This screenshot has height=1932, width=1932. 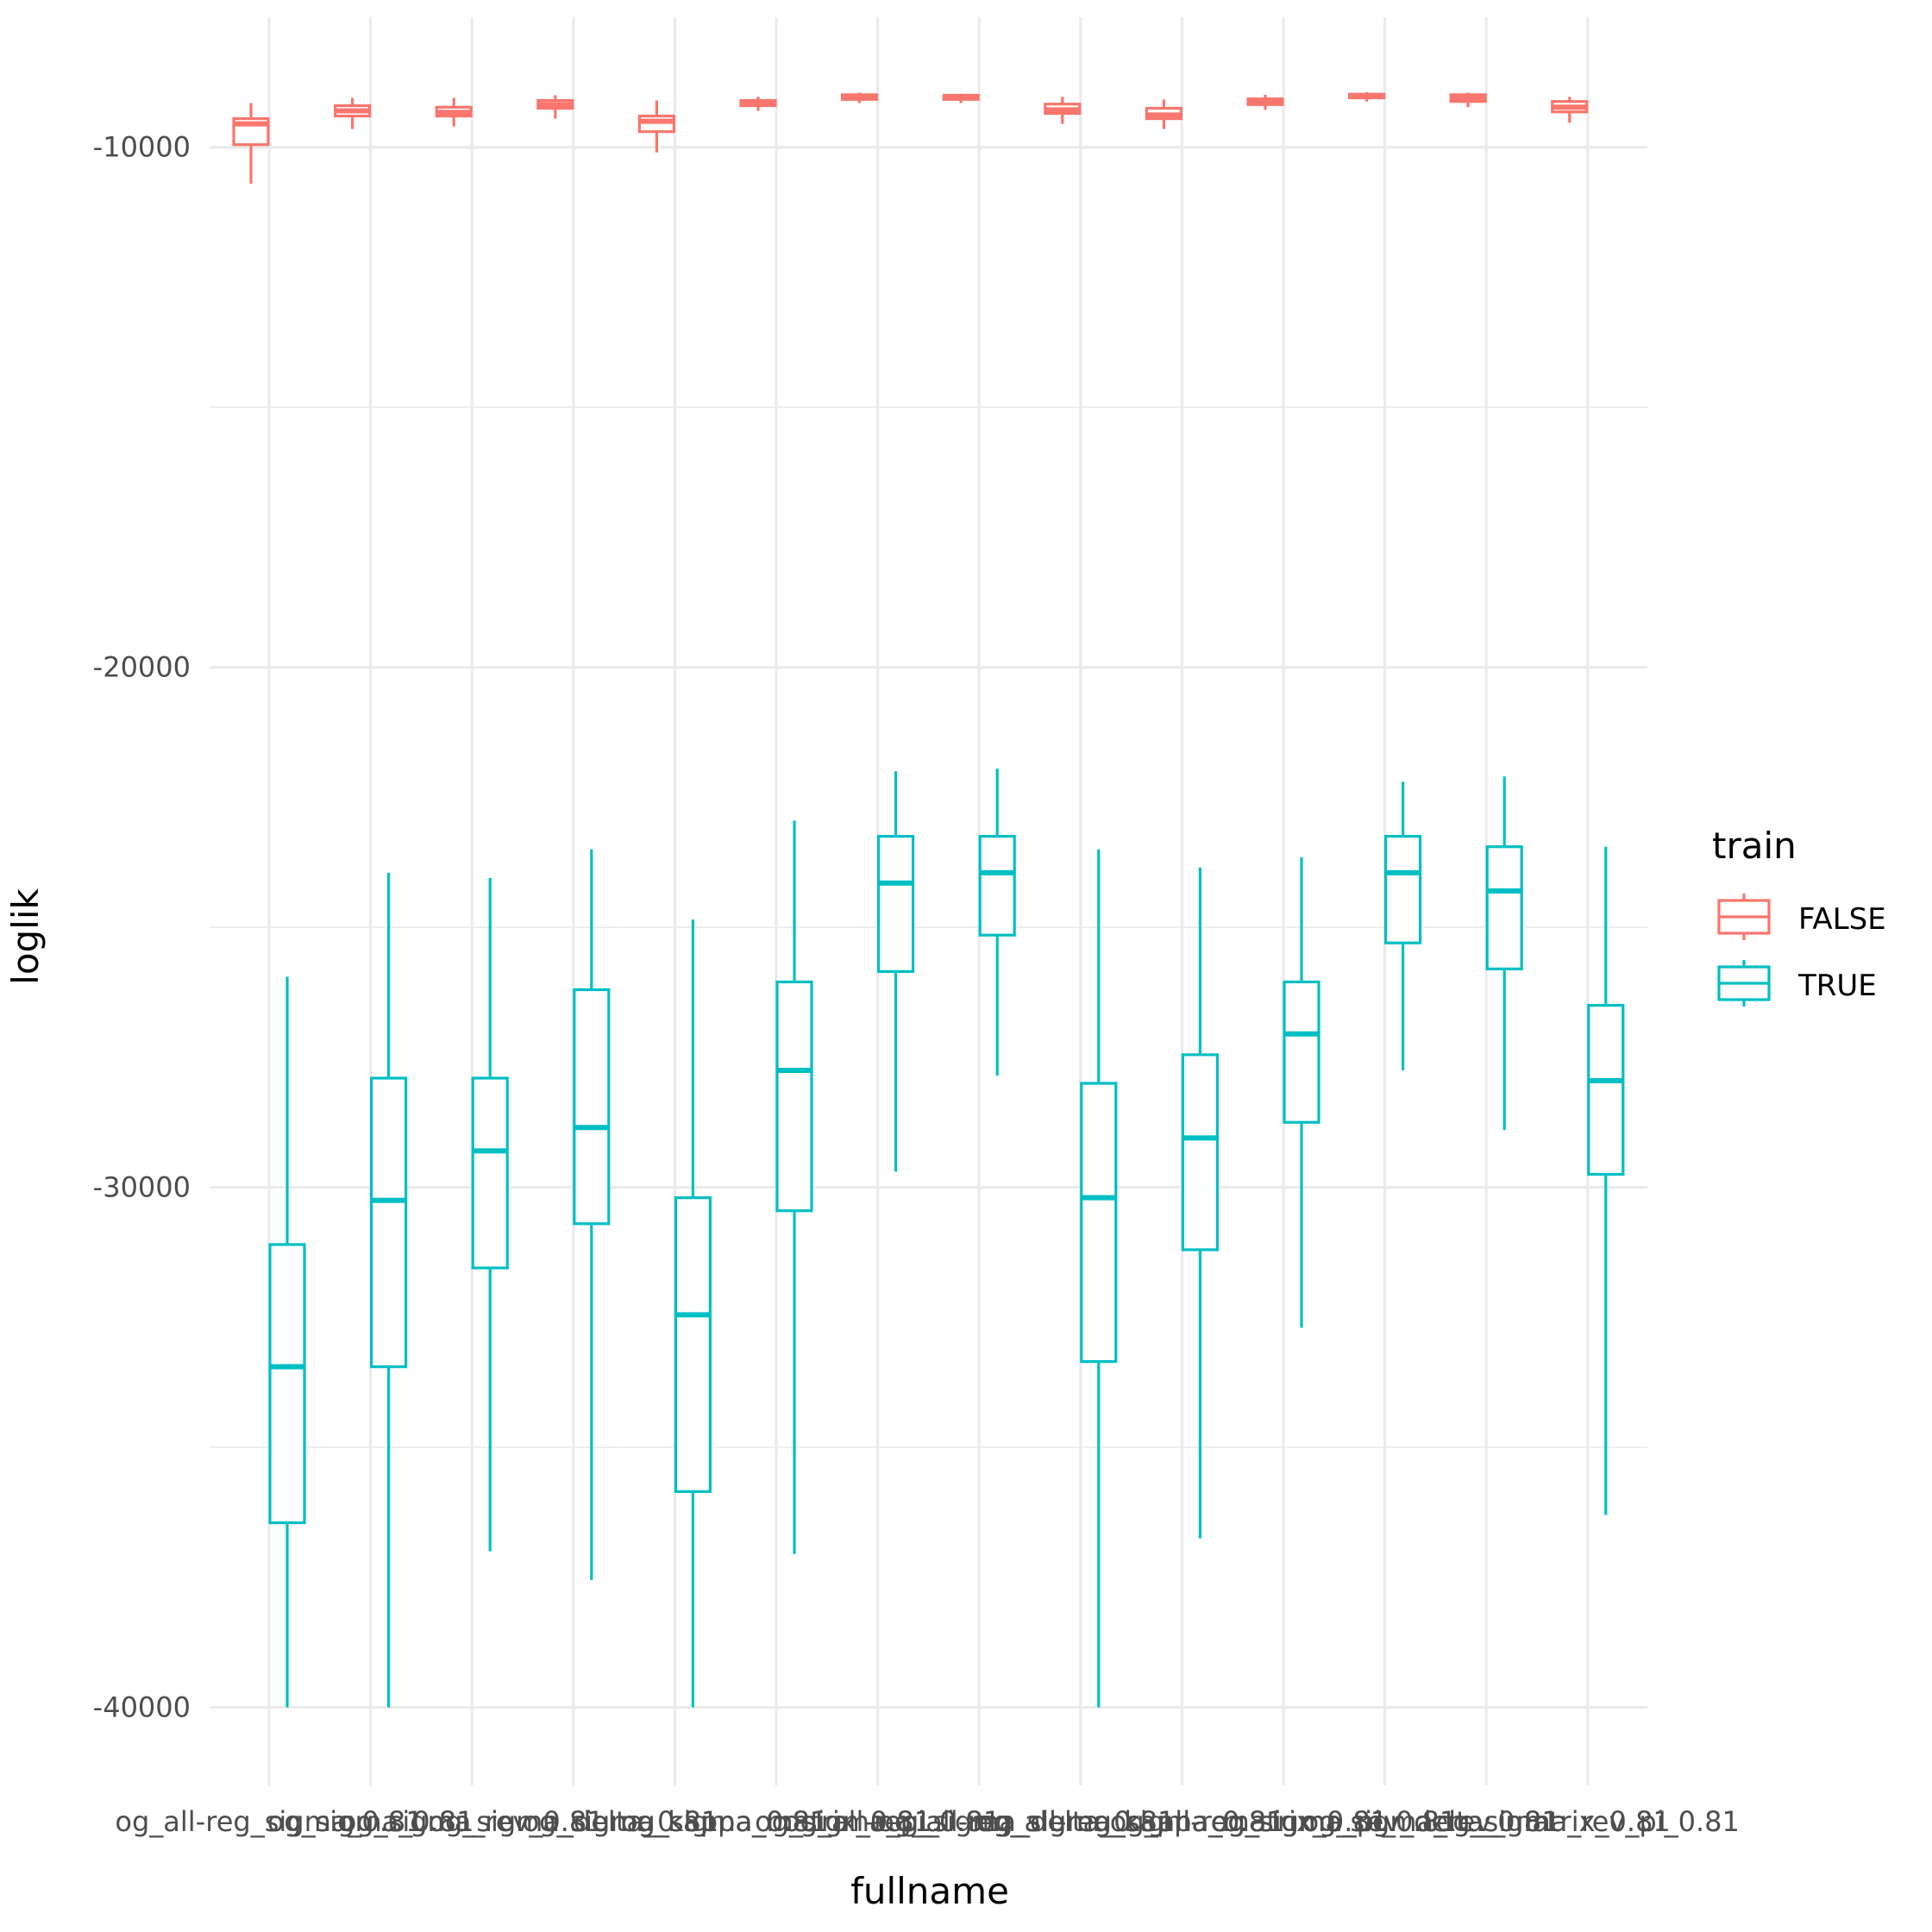 What do you see at coordinates (1744, 917) in the screenshot?
I see `legend-key-false` at bounding box center [1744, 917].